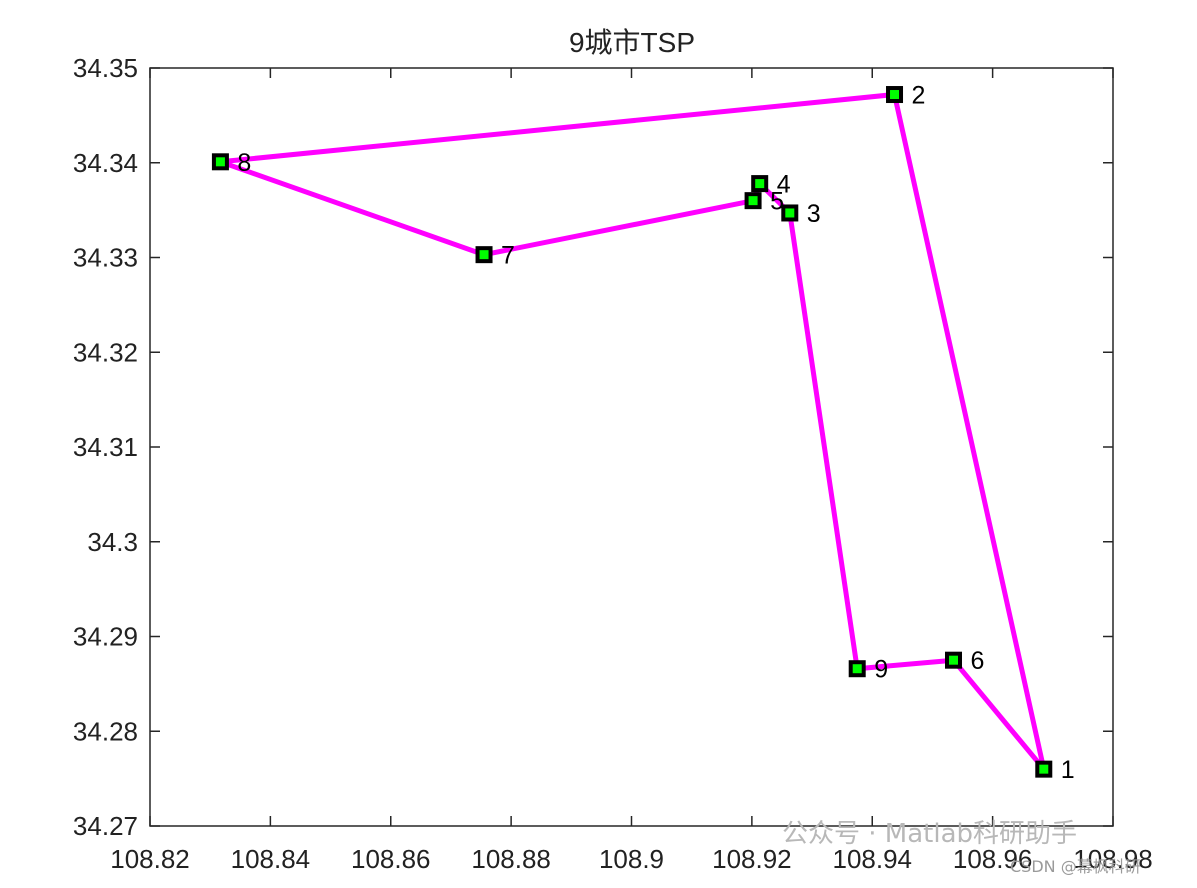 The width and height of the screenshot is (1197, 888). I want to click on x-tick-label: 108.88, so click(511, 859).